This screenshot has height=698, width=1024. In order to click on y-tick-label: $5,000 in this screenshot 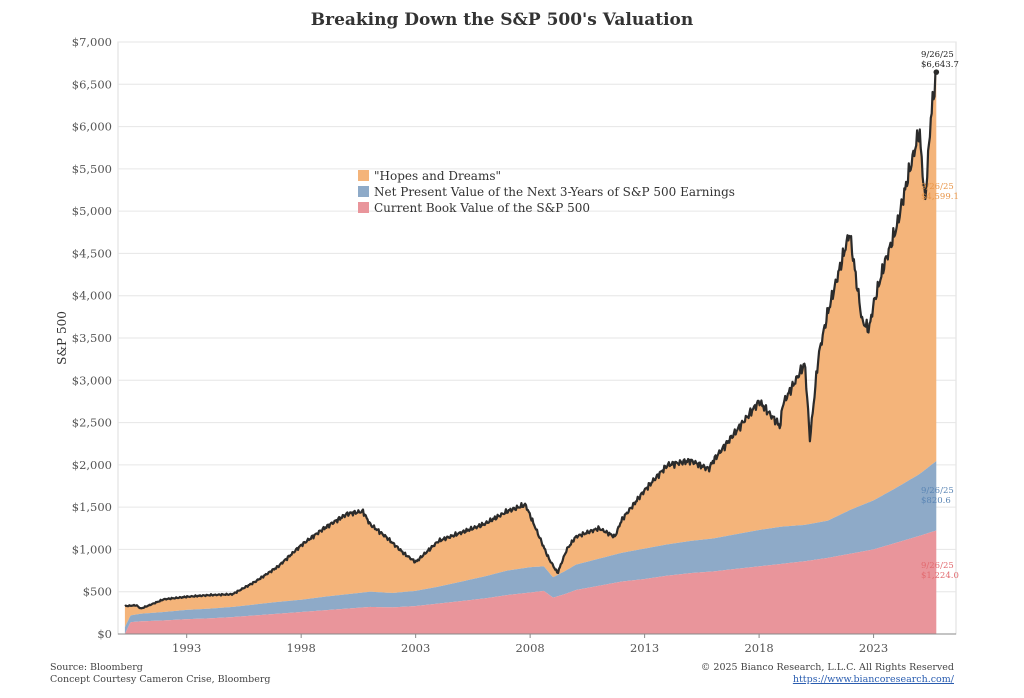, I will do `click(92, 211)`.